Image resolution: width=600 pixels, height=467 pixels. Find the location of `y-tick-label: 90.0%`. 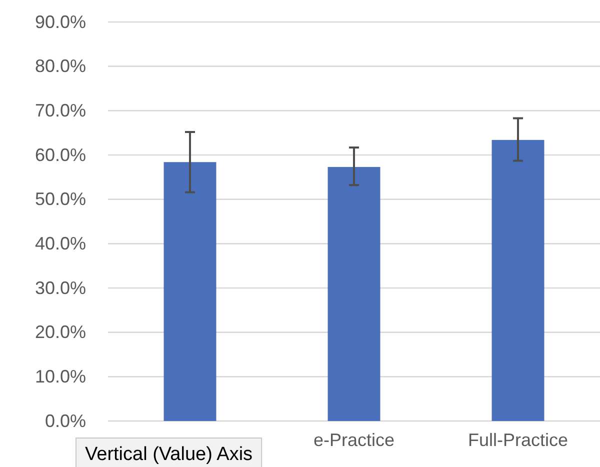

y-tick-label: 90.0% is located at coordinates (60, 22).